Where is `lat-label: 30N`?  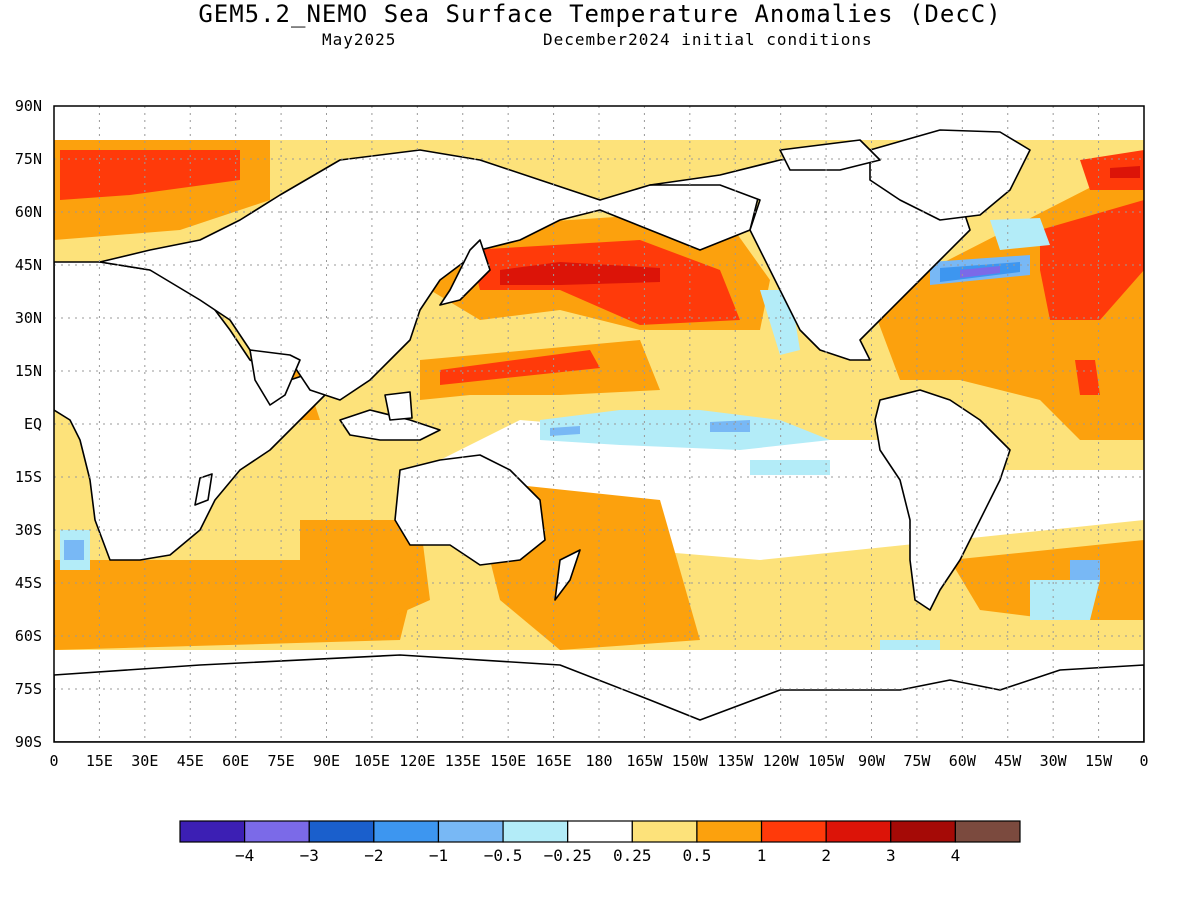
lat-label: 30N is located at coordinates (28, 318).